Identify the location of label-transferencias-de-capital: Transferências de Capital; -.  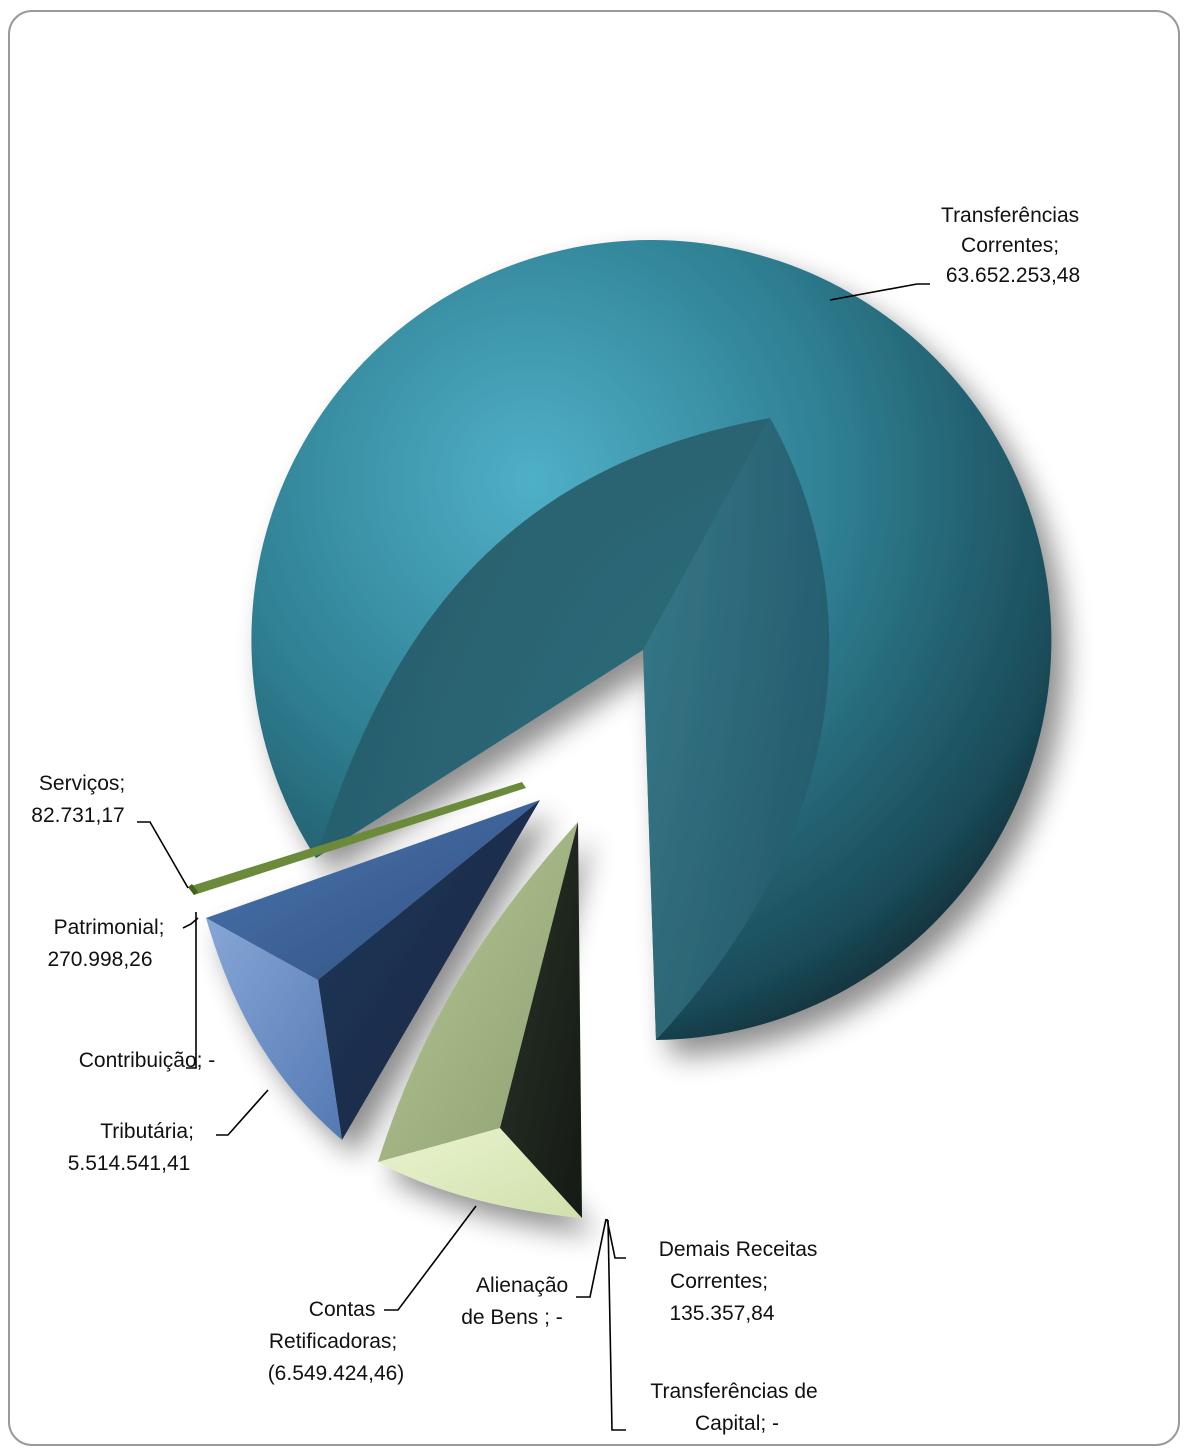
(736, 1407).